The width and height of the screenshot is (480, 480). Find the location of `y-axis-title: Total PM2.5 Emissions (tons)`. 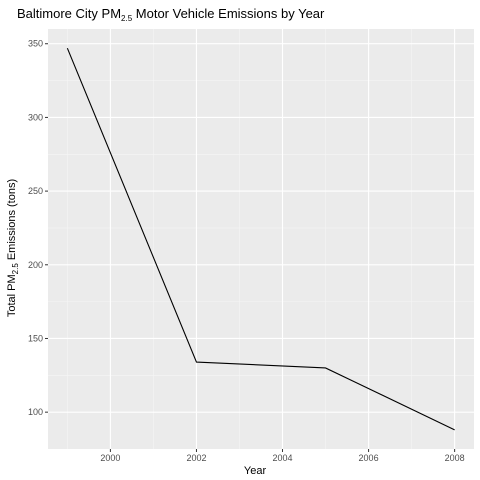

y-axis-title: Total PM2.5 Emissions (tons) is located at coordinates (13, 248).